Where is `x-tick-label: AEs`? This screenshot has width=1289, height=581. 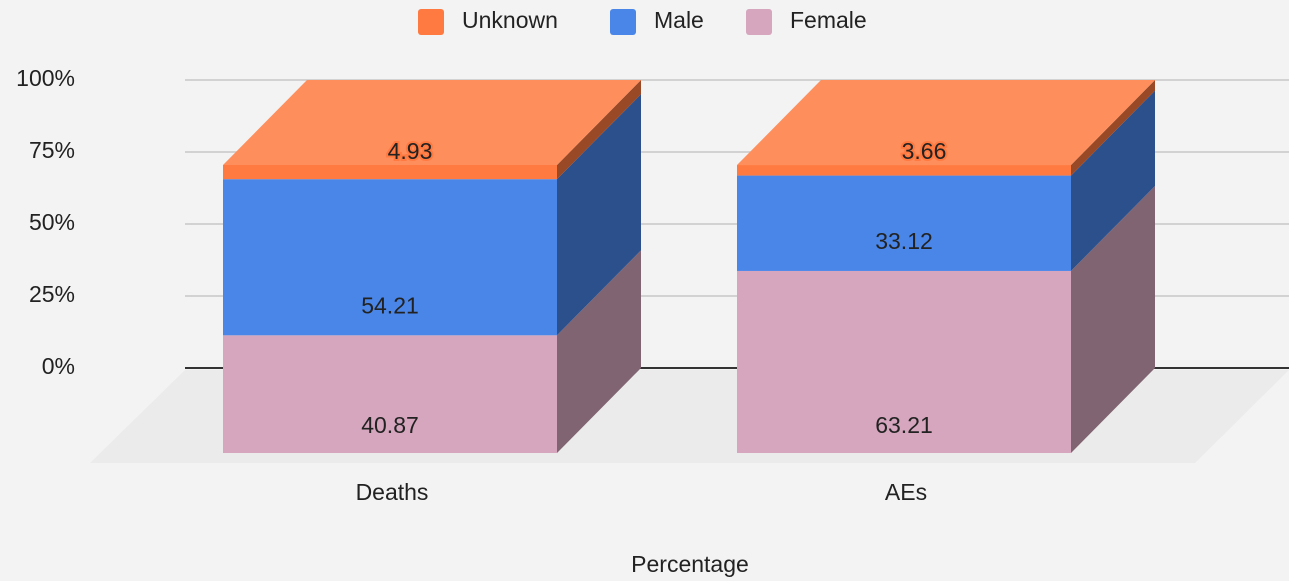 x-tick-label: AEs is located at coordinates (906, 492).